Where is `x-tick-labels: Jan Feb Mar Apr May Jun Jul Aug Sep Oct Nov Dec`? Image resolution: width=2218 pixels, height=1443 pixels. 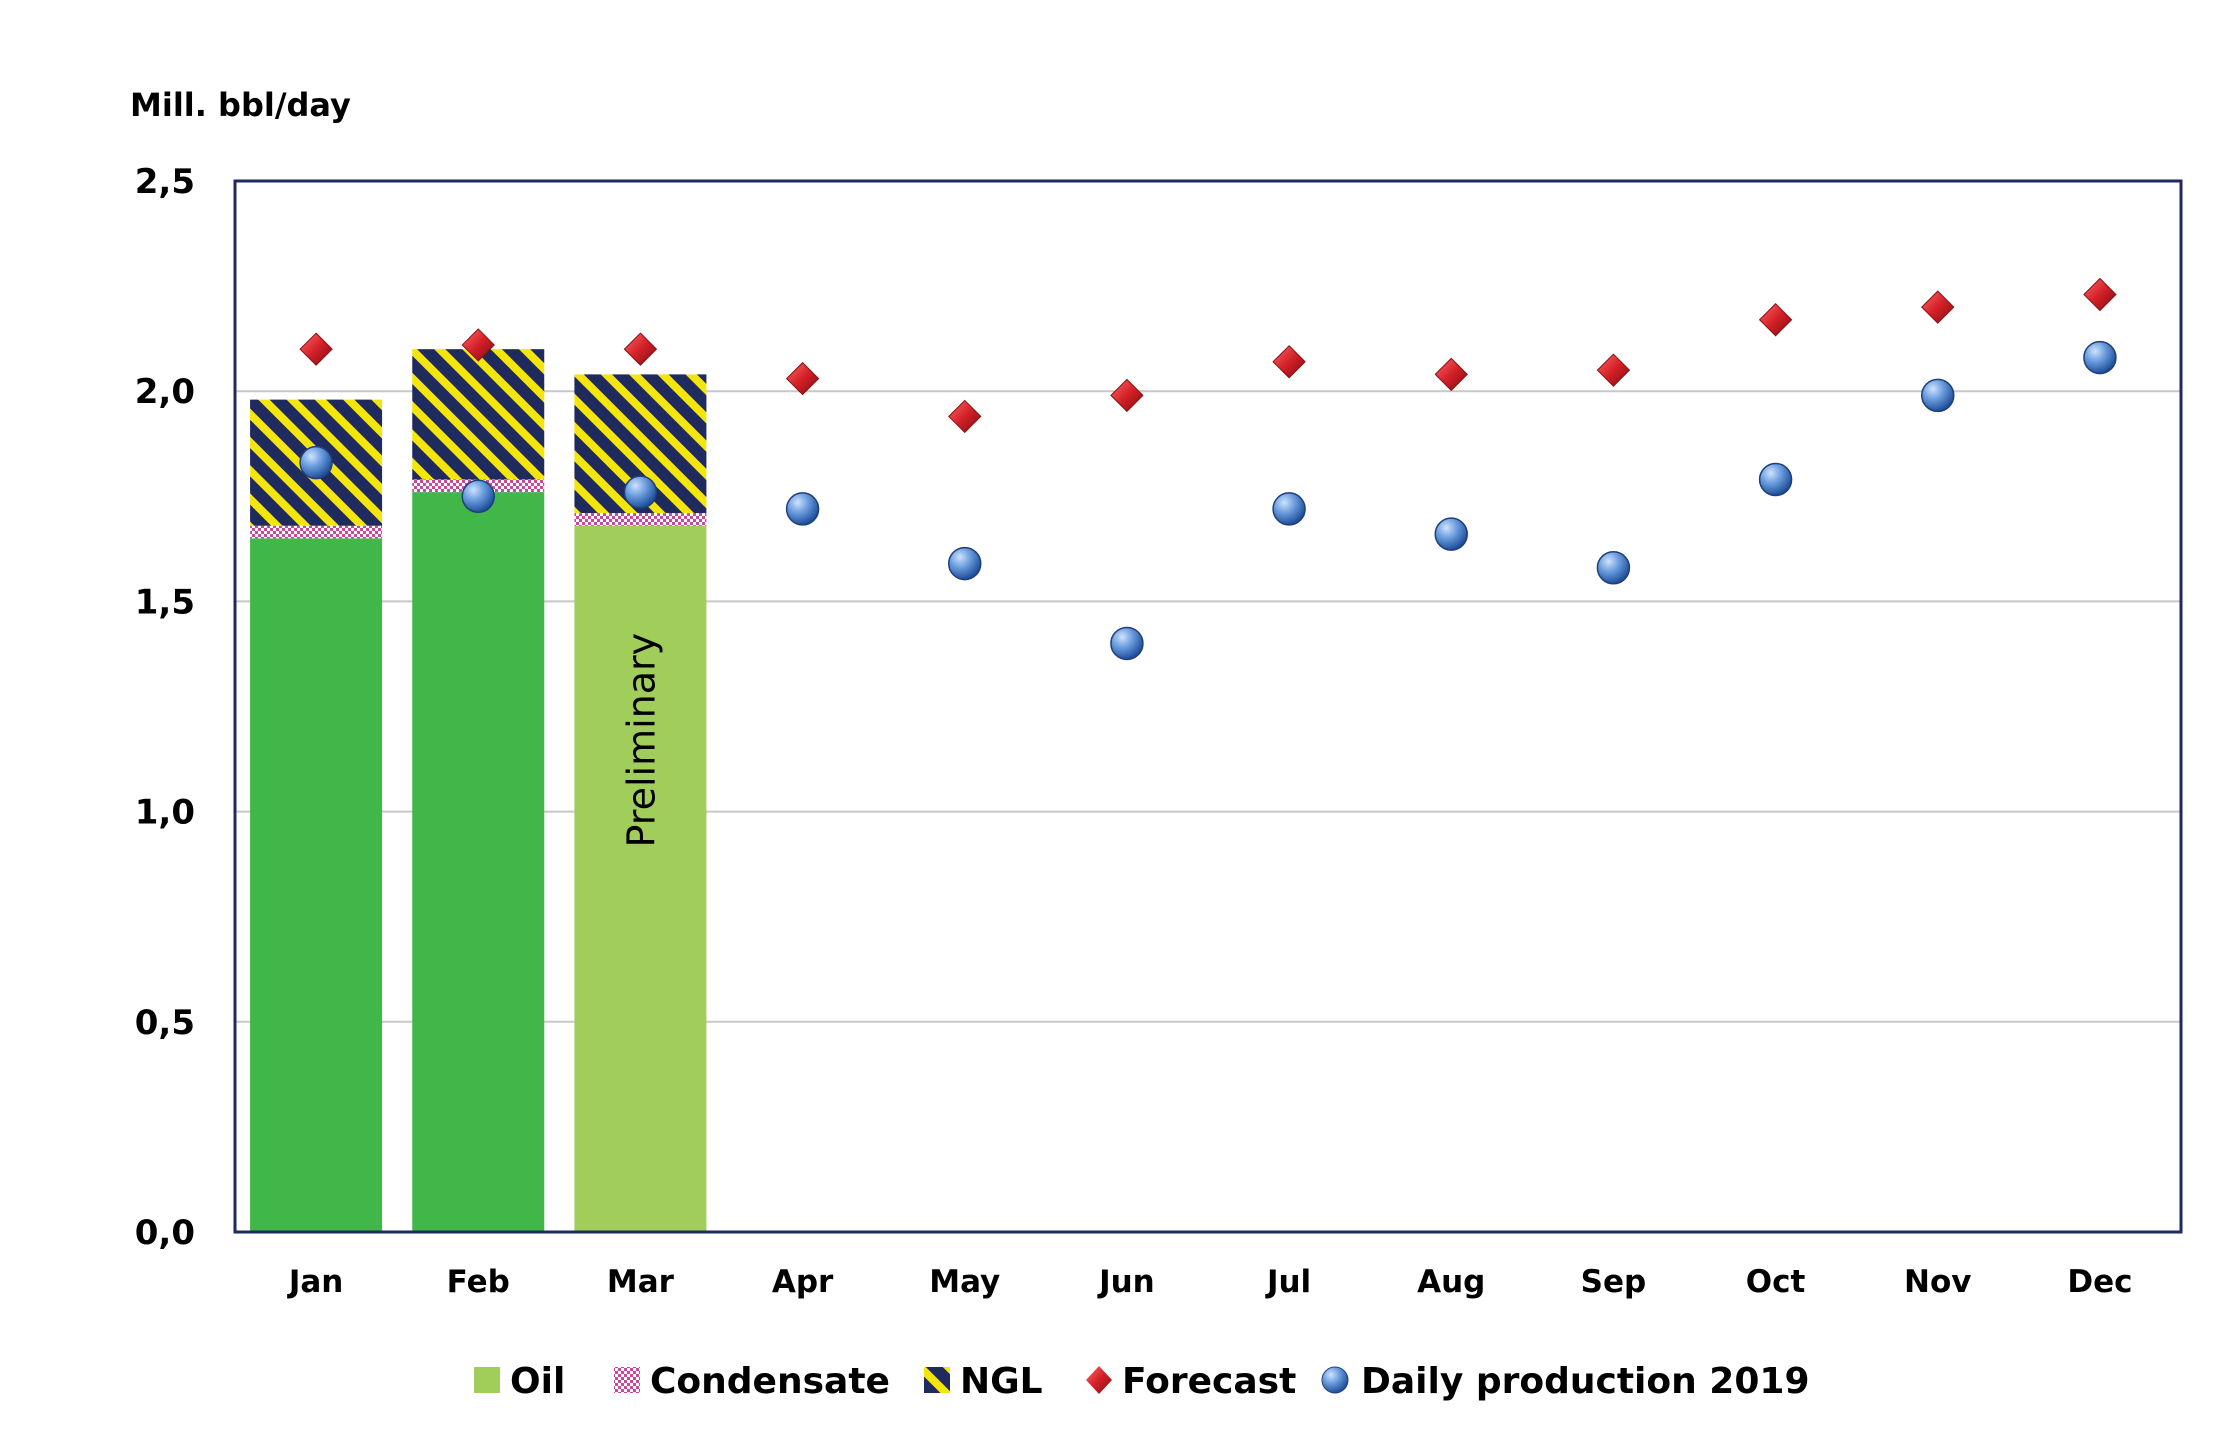 x-tick-labels: Jan Feb Mar Apr May Jun Jul Aug Sep Oct Nov Dec is located at coordinates (1210, 1282).